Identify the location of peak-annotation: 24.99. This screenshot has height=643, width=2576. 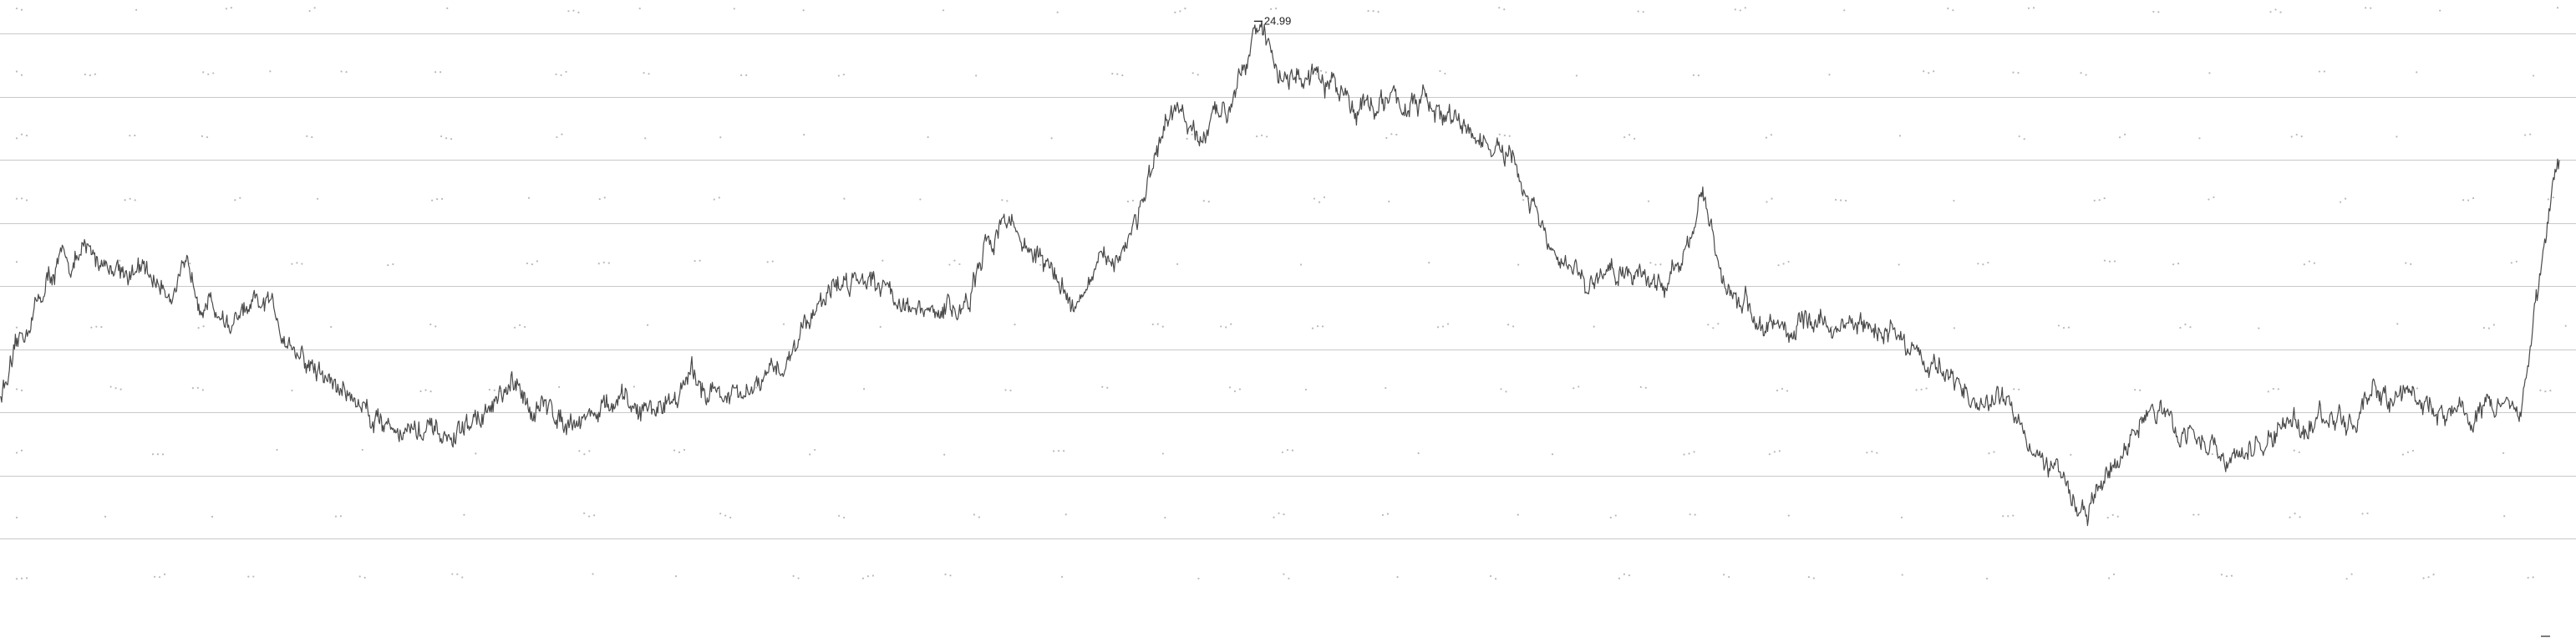
(1272, 20).